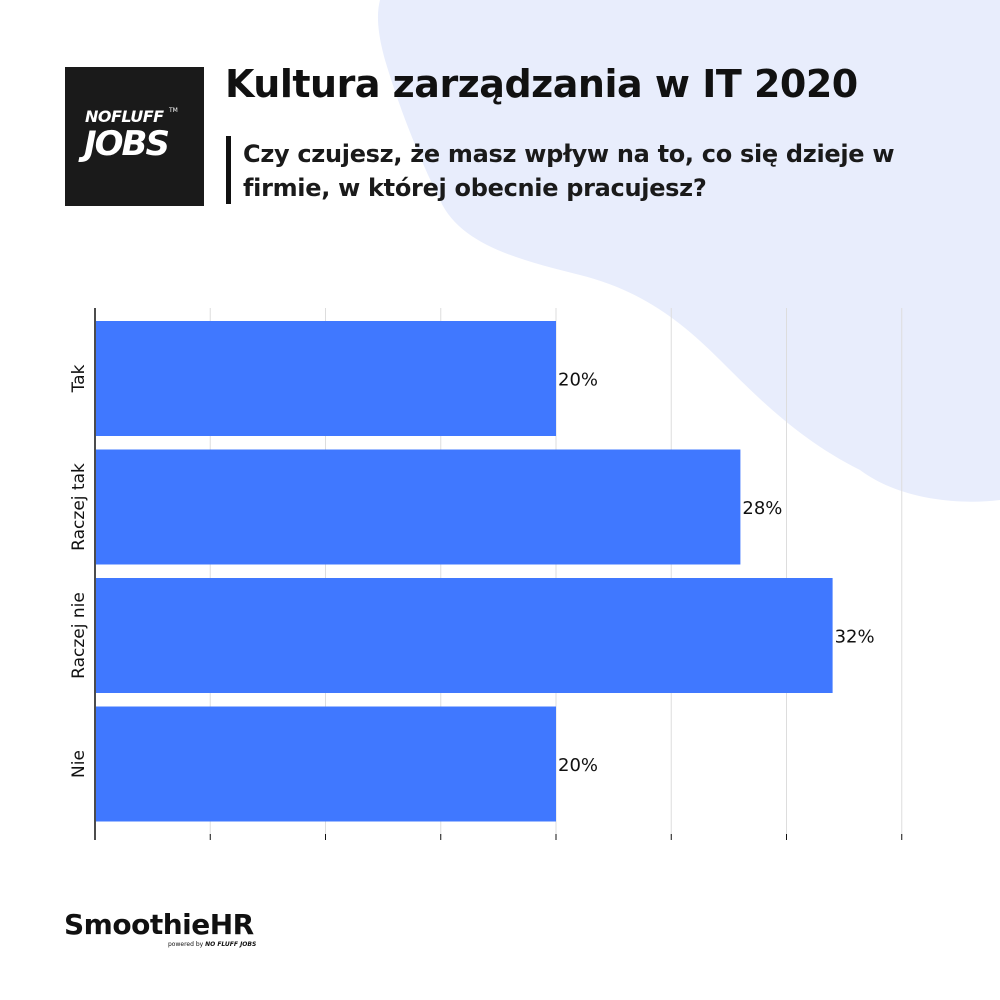 This screenshot has height=1000, width=1000. What do you see at coordinates (79, 378) in the screenshot?
I see `category-label: Tak` at bounding box center [79, 378].